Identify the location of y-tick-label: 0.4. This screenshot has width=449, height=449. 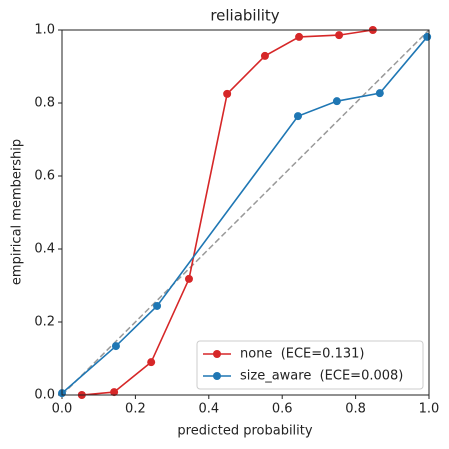
(44, 249).